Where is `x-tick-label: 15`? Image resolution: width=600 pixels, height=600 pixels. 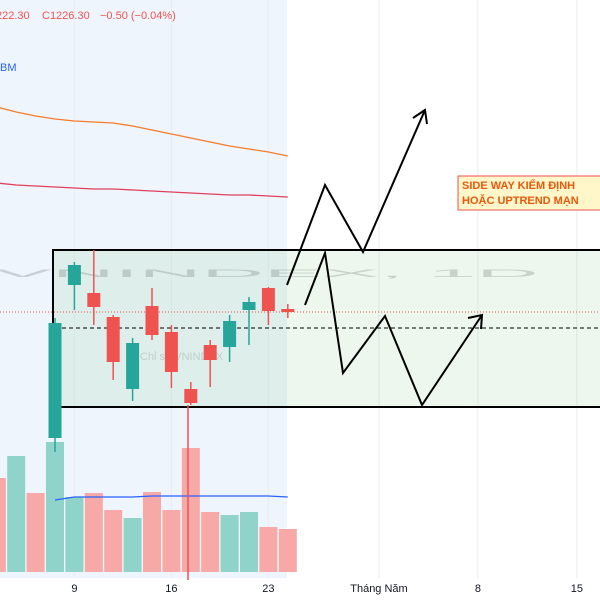
x-tick-label: 15 is located at coordinates (577, 589).